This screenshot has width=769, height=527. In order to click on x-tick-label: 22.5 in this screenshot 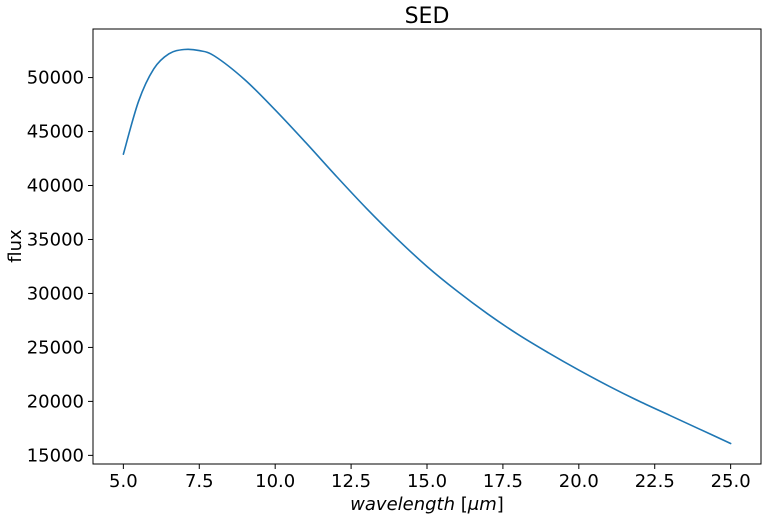, I will do `click(655, 481)`.